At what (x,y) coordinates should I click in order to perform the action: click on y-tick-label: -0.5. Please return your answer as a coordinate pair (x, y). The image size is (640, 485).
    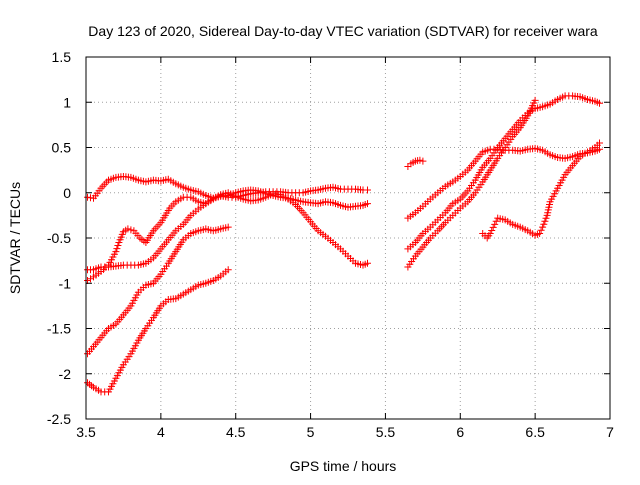
    Looking at the image, I should click on (59, 238).